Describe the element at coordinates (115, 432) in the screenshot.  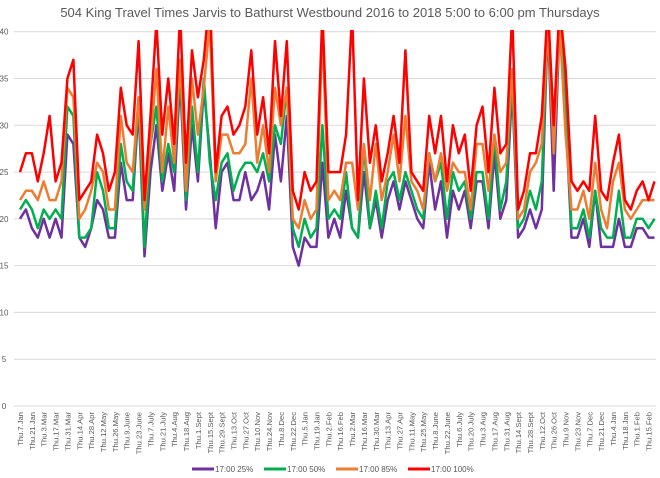
I see `x-tick-label: Thu.26.May` at that location.